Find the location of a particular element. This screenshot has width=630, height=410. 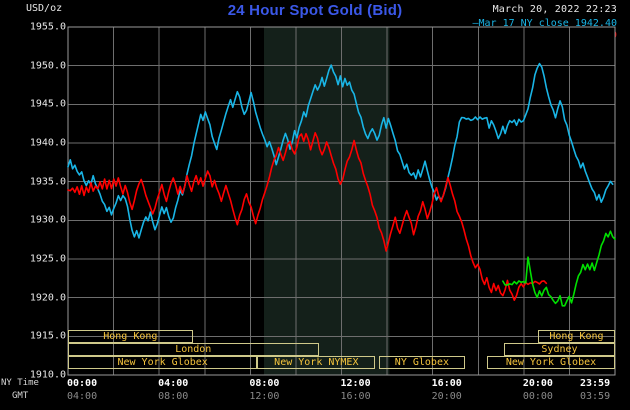

y-axis-tick-label: 1930.0 is located at coordinates (47, 220).